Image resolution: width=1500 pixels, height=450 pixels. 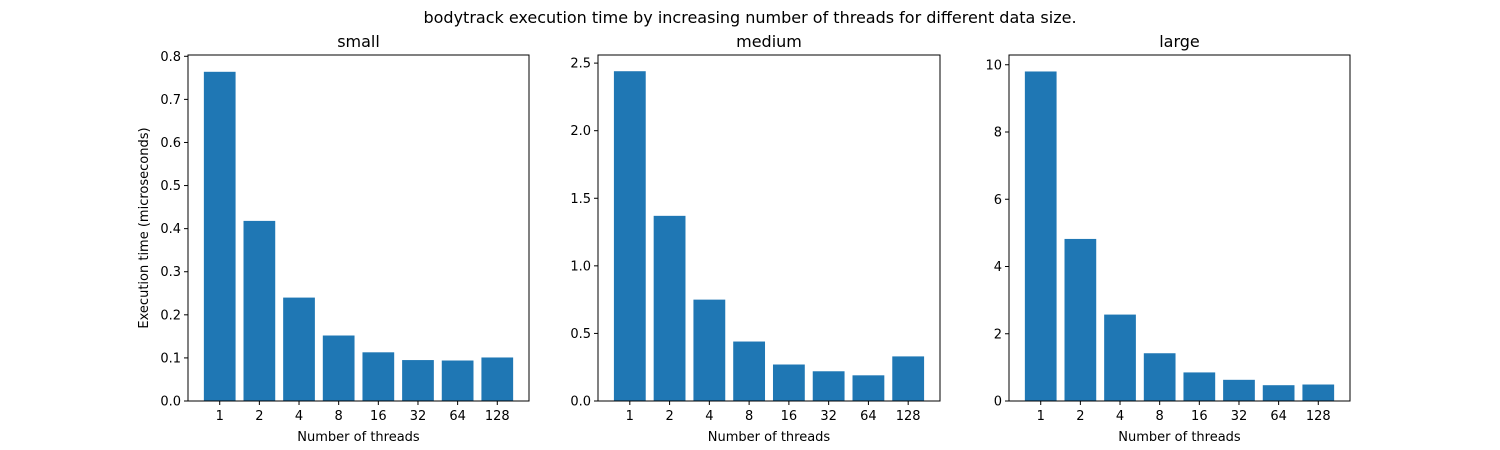 I want to click on subplot-title: medium, so click(x=769, y=41).